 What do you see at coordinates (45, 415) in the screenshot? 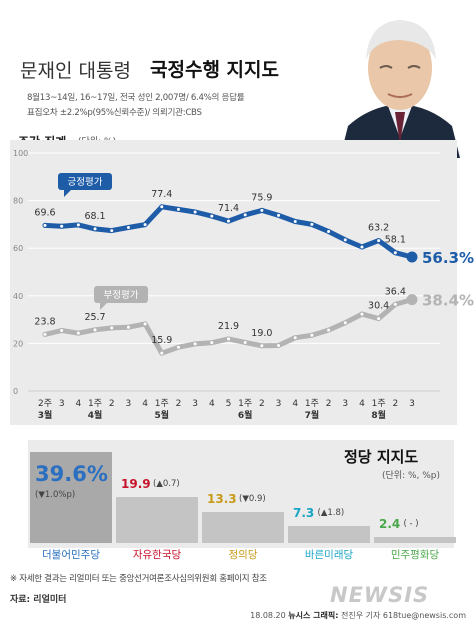
I see `x-month-label: 3월` at bounding box center [45, 415].